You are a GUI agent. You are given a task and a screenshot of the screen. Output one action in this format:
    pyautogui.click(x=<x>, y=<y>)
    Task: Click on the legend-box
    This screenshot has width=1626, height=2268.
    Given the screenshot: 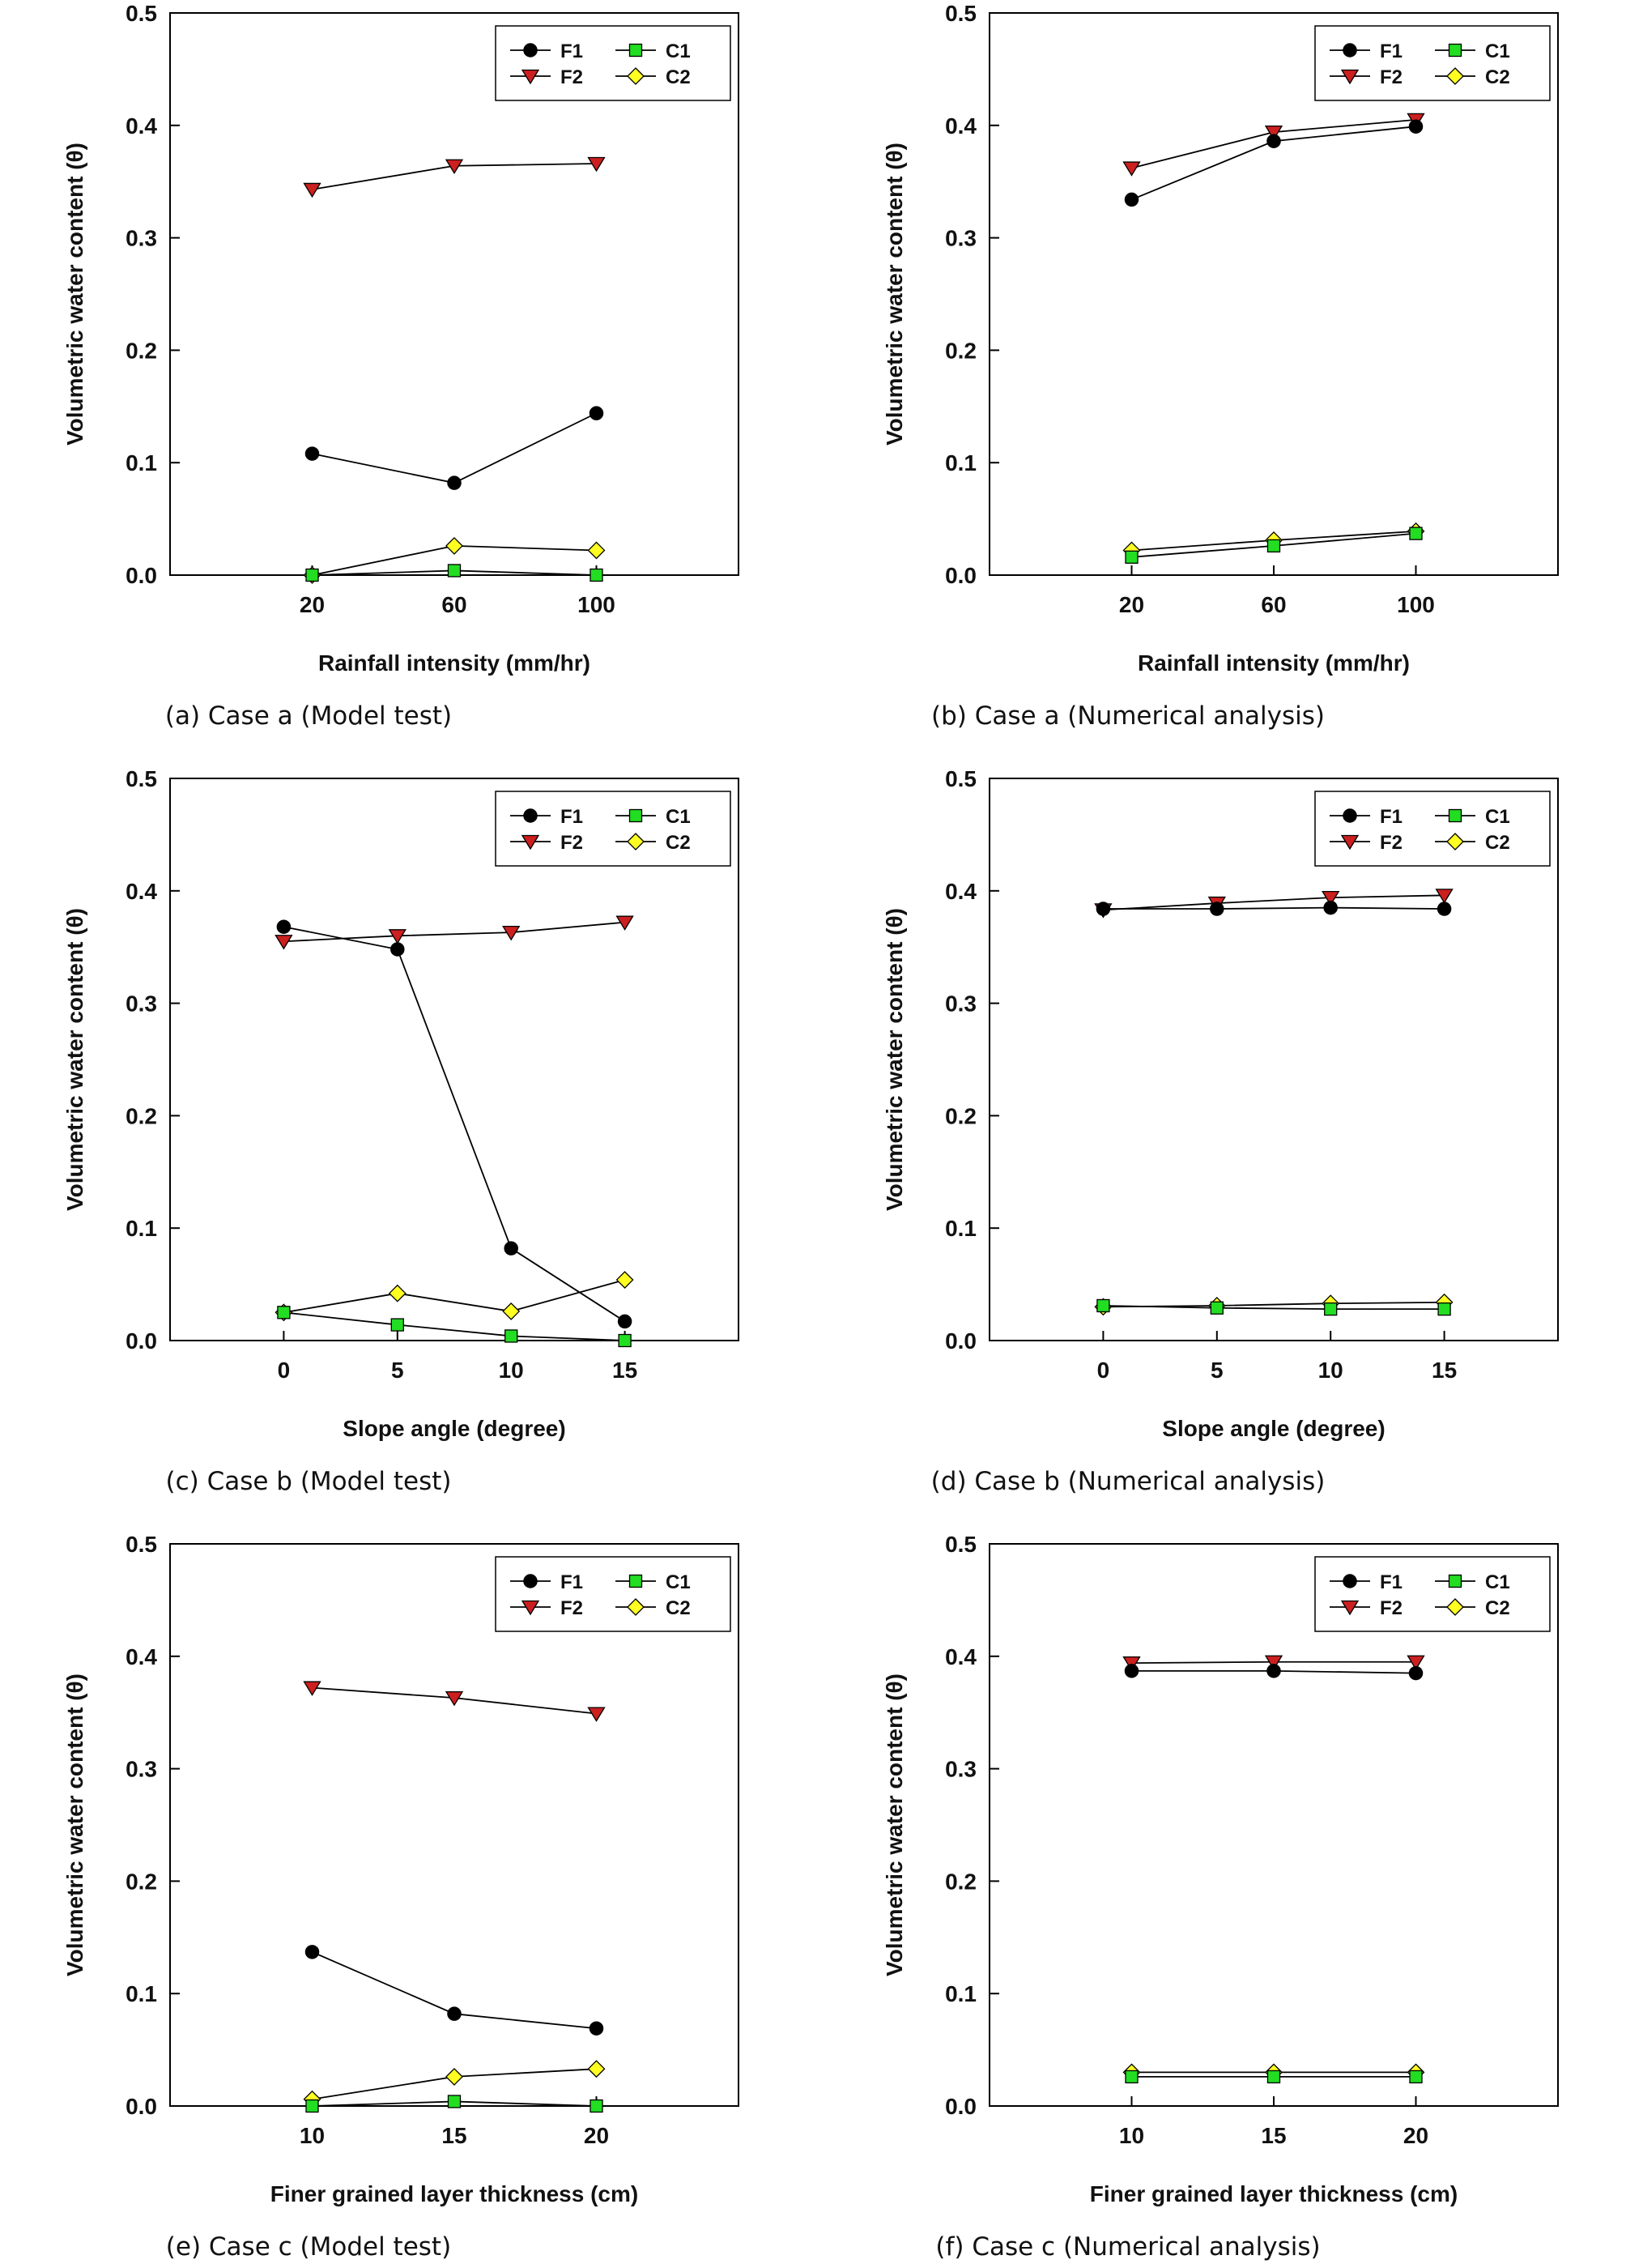 What is the action you would take?
    pyautogui.click(x=613, y=1594)
    